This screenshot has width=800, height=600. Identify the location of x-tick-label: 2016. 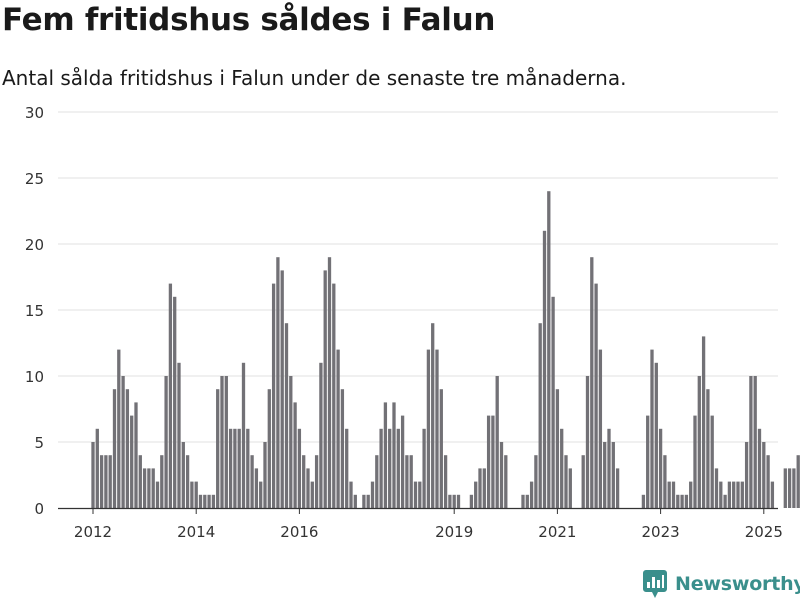
(299, 532).